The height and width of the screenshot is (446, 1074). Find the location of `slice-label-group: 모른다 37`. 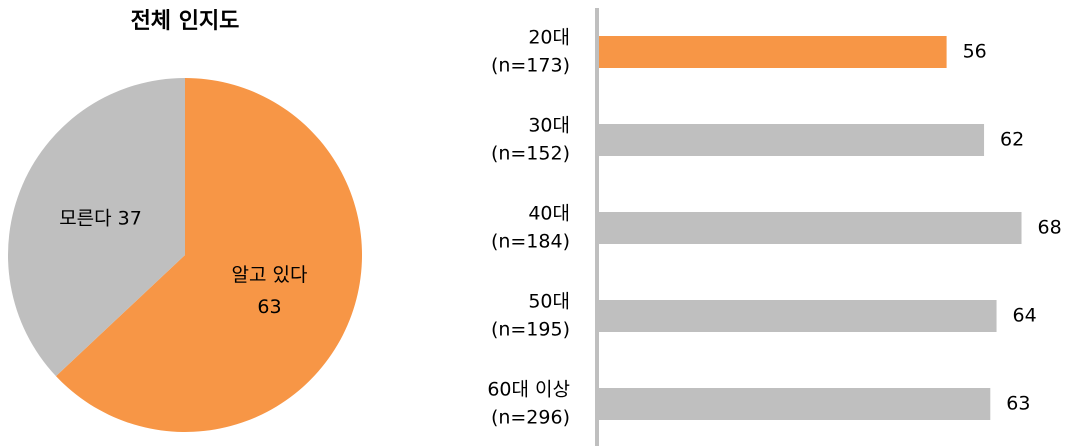

slice-label-group: 모른다 37 is located at coordinates (100, 218).